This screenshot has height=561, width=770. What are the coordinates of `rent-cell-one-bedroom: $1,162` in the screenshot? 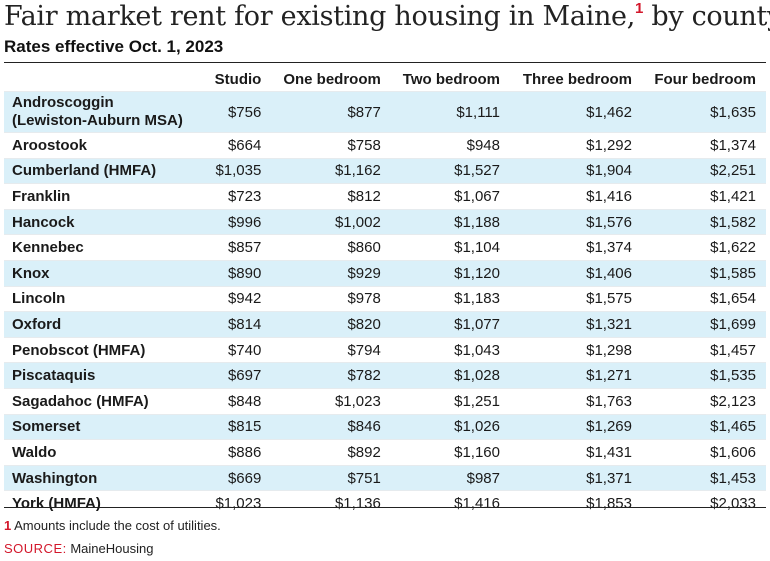 It's located at (331, 170).